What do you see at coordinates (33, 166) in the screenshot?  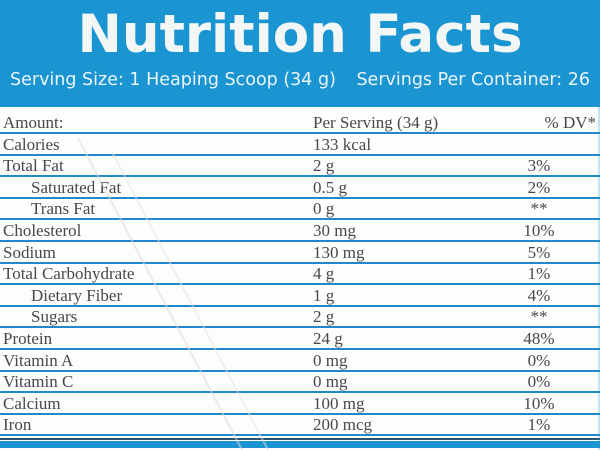 I see `nutrient-label: Total Fat` at bounding box center [33, 166].